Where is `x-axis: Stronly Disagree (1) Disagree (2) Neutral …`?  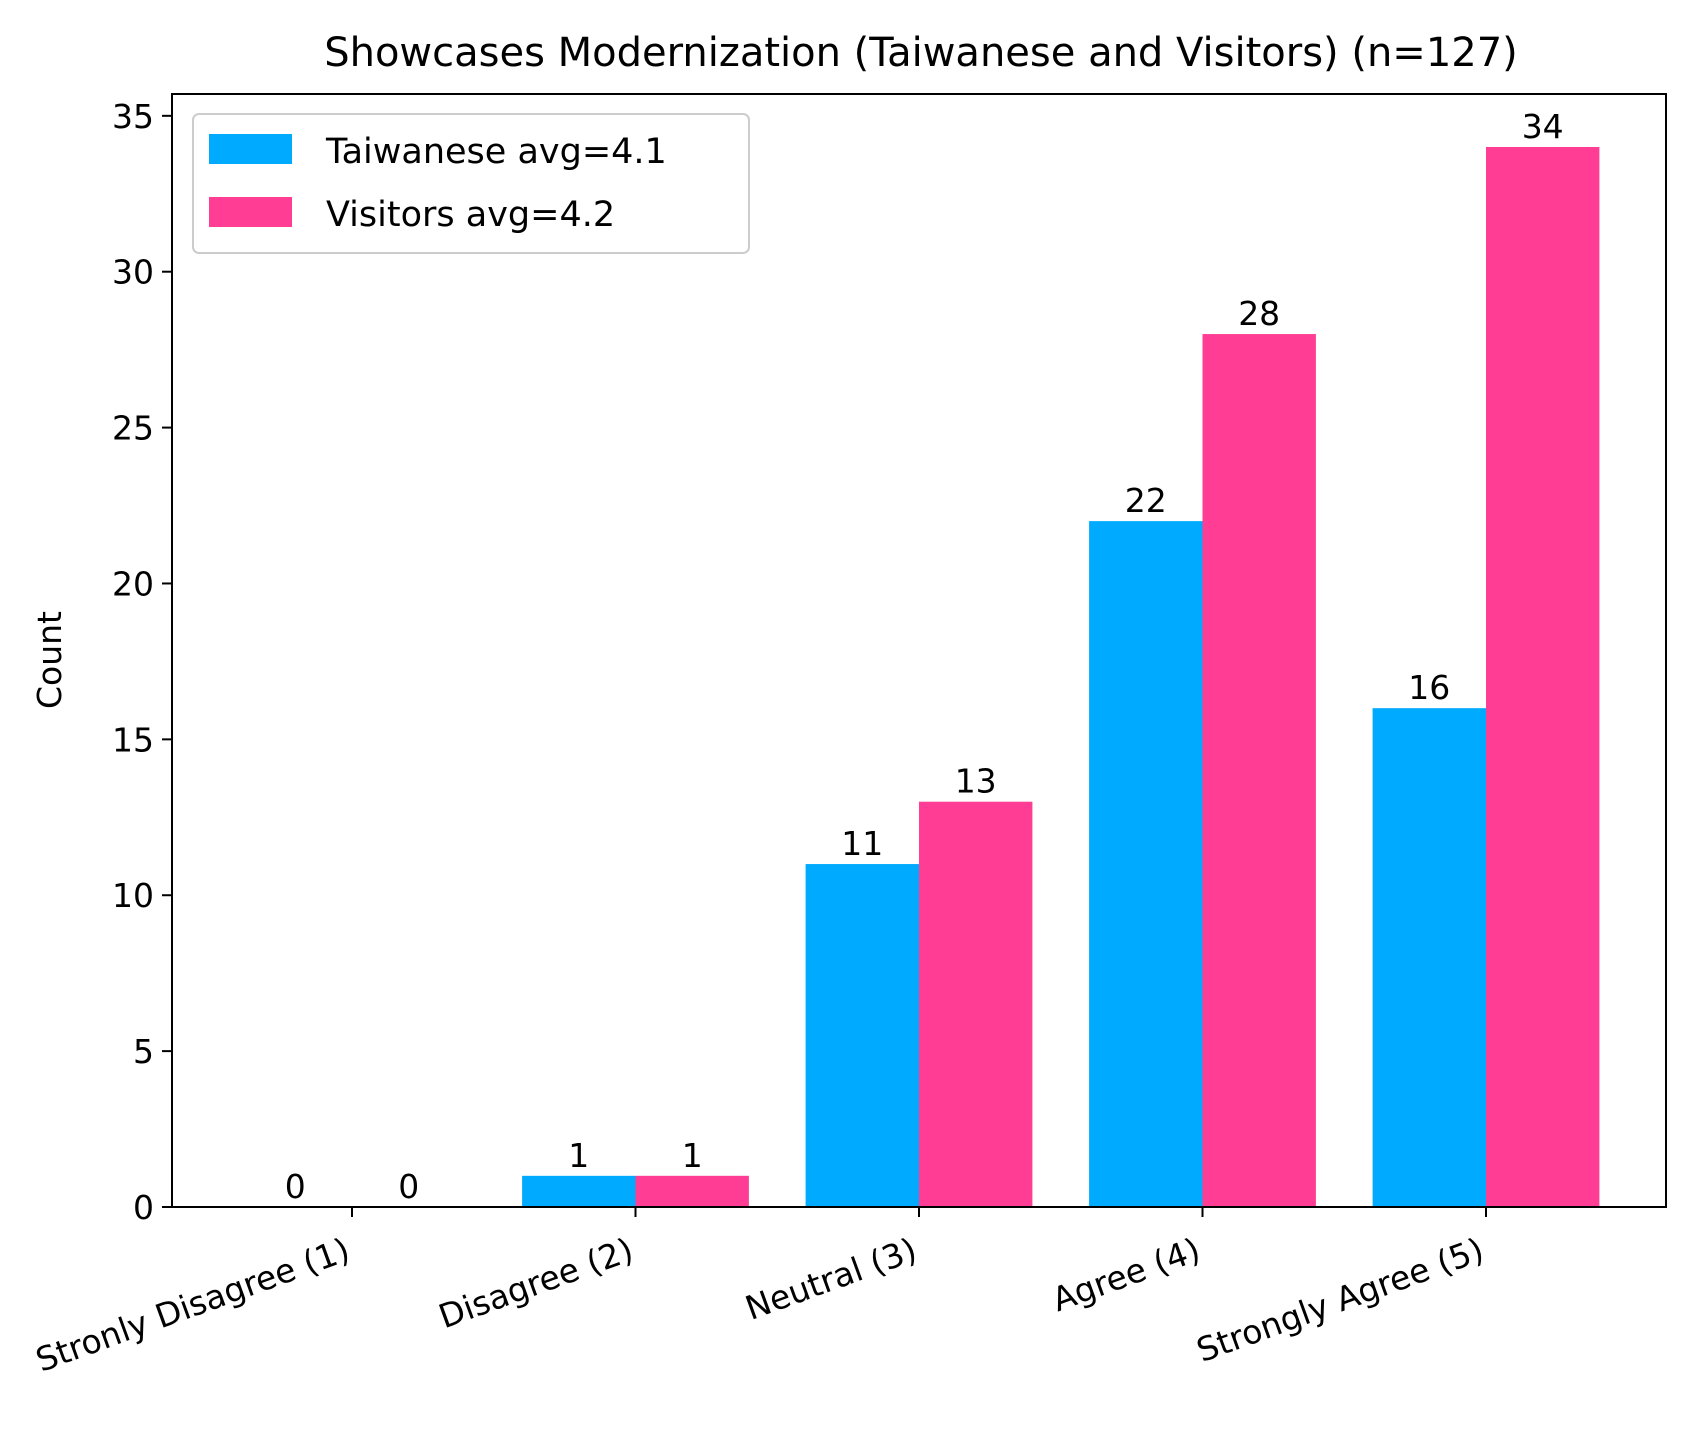
x-axis: Stronly Disagree (1) Disagree (2) Neutral … is located at coordinates (760, 1293).